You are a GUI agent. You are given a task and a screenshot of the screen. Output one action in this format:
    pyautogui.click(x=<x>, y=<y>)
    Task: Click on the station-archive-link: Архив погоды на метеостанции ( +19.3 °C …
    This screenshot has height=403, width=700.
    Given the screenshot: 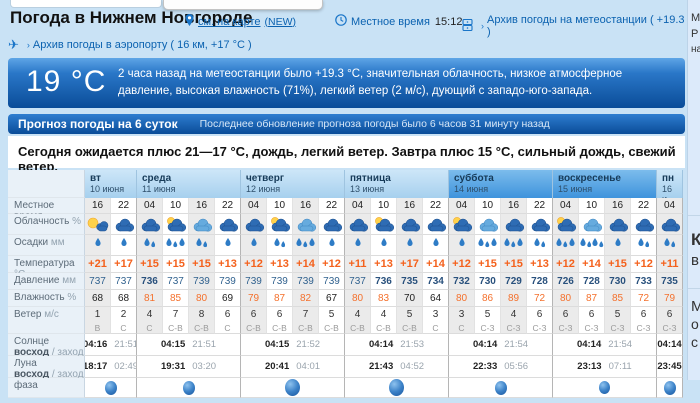 What is the action you would take?
    pyautogui.click(x=593, y=26)
    